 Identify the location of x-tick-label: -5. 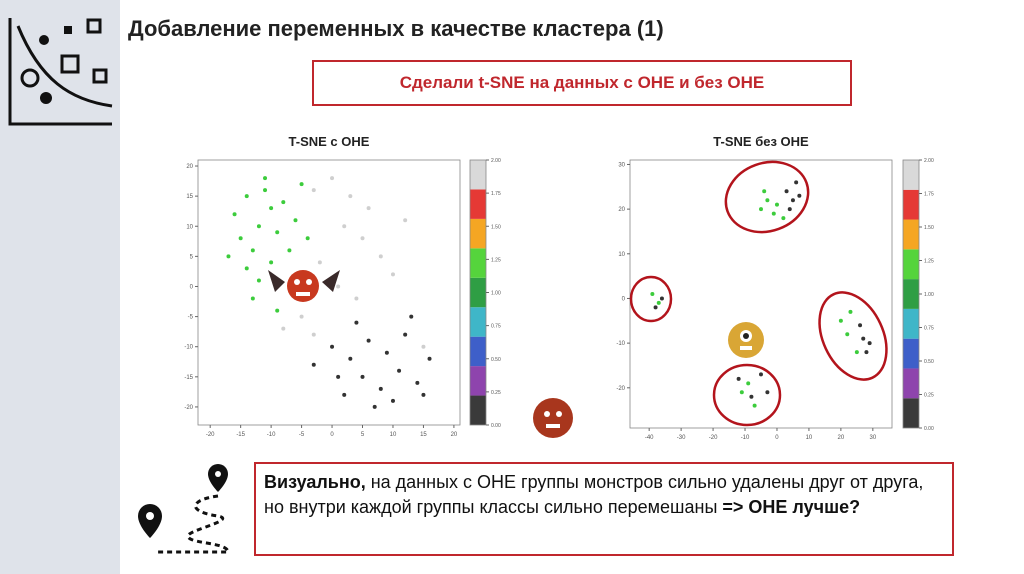
(302, 435).